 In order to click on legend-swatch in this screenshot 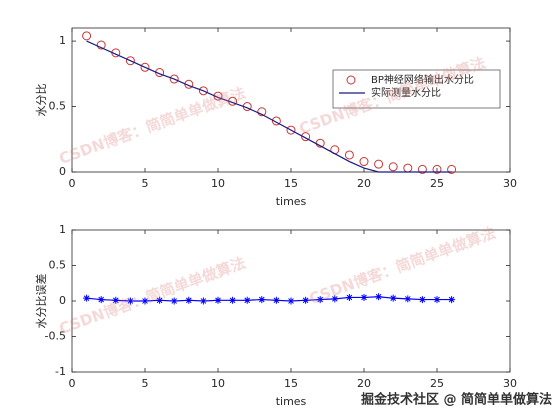, I will do `click(351, 80)`.